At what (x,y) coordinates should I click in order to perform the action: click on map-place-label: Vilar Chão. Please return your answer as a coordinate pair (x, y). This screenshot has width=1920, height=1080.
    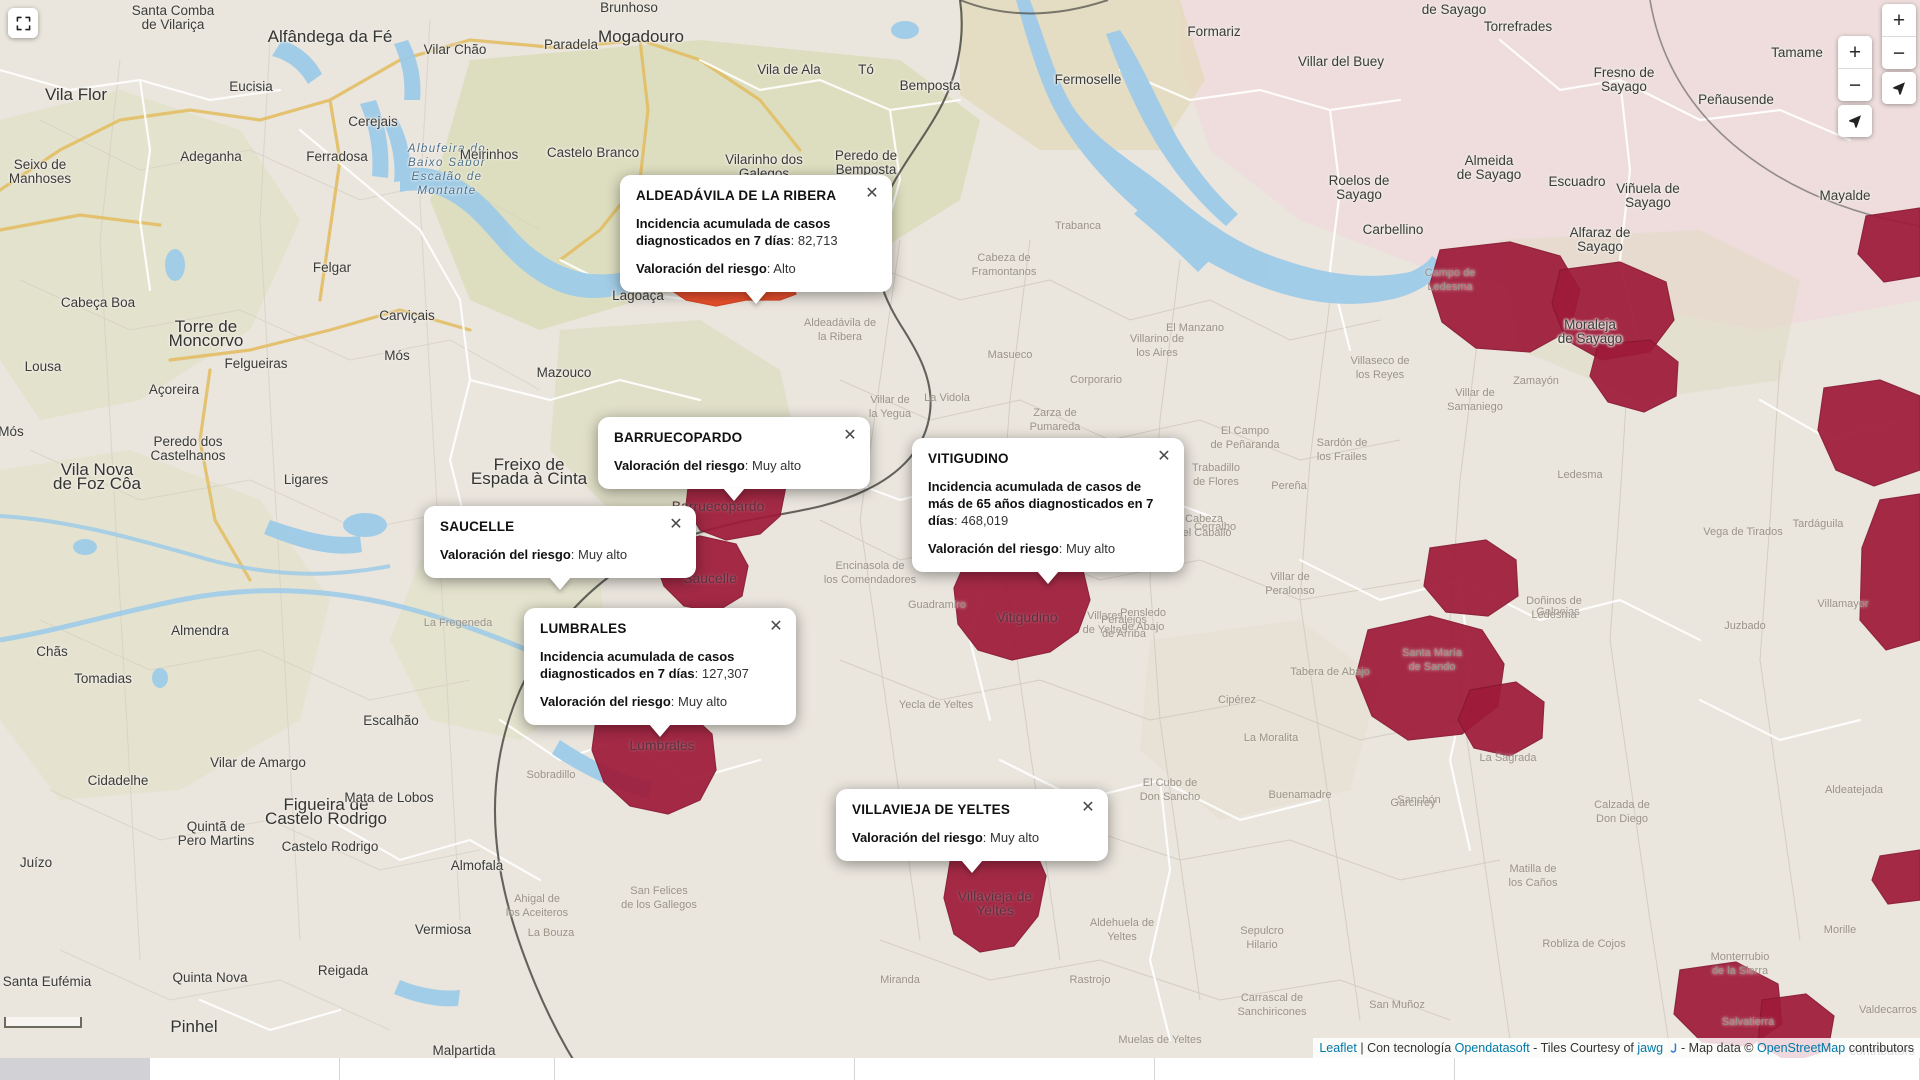
    Looking at the image, I should click on (455, 49).